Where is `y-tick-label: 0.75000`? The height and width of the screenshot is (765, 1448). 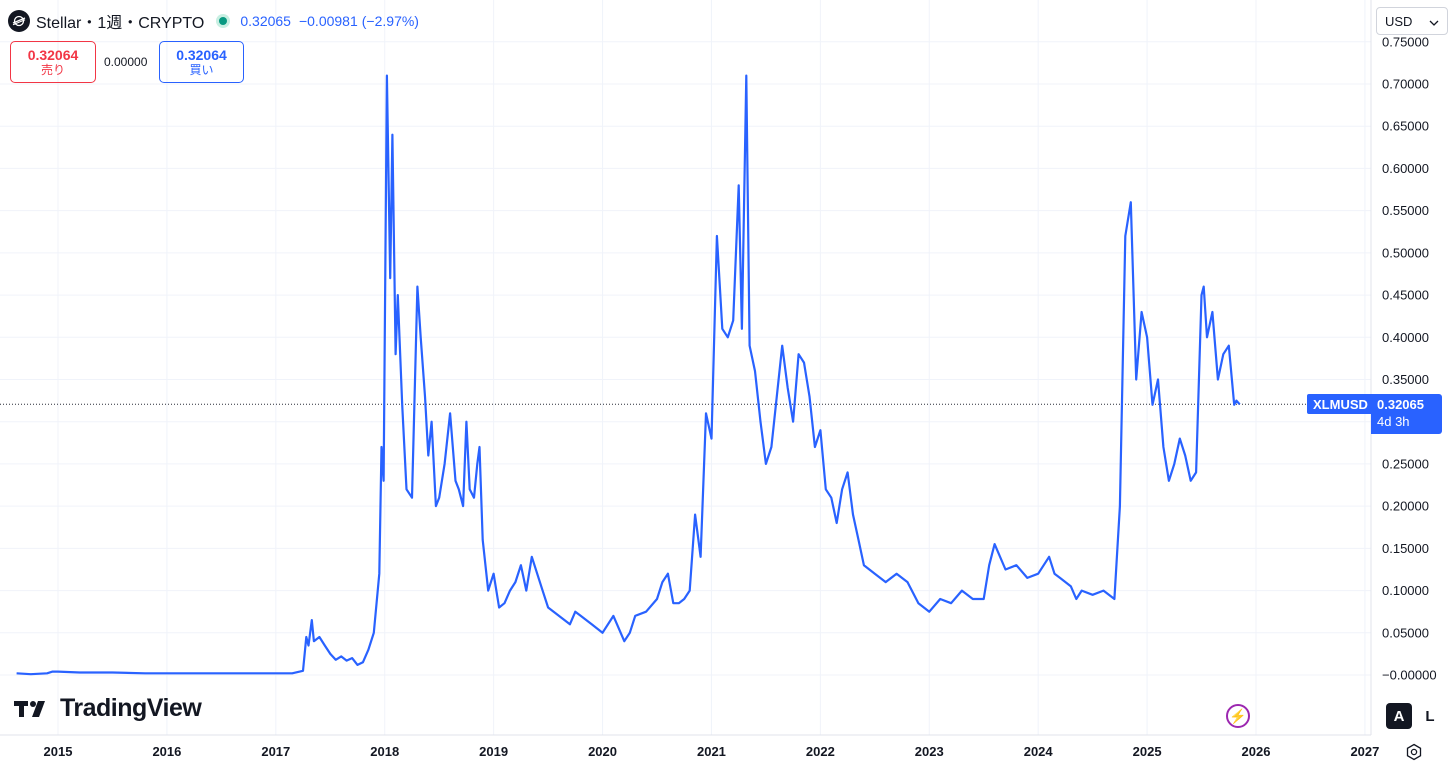 y-tick-label: 0.75000 is located at coordinates (1405, 41).